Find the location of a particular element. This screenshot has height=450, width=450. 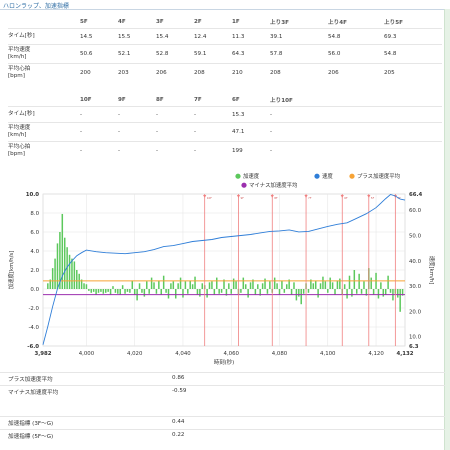

column-header: 10F is located at coordinates (86, 100).